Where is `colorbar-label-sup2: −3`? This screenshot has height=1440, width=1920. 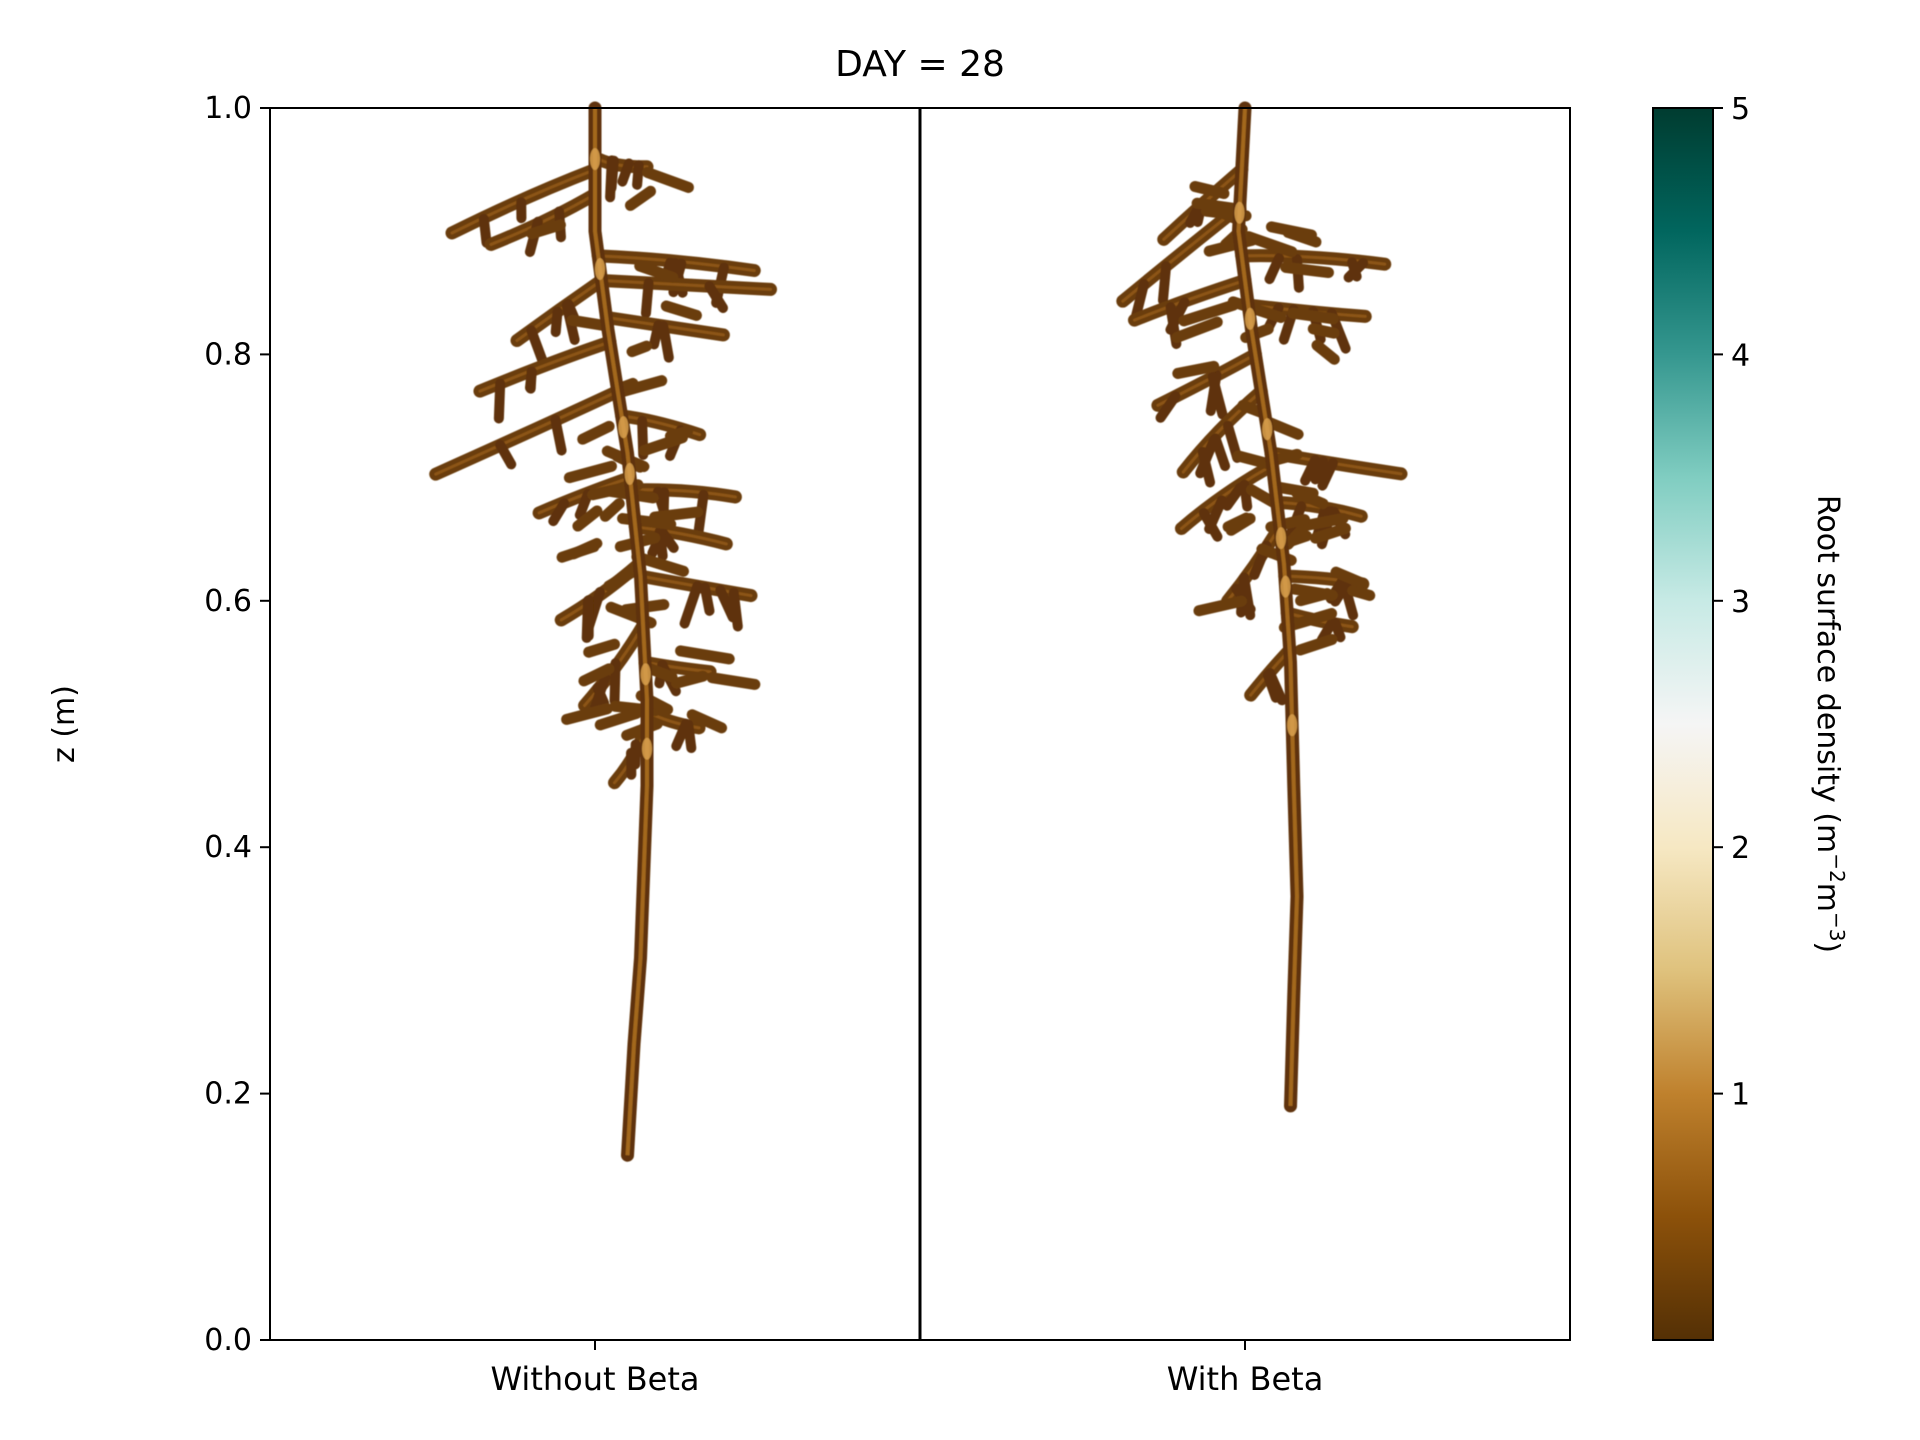
colorbar-label-sup2: −3 is located at coordinates (1837, 926).